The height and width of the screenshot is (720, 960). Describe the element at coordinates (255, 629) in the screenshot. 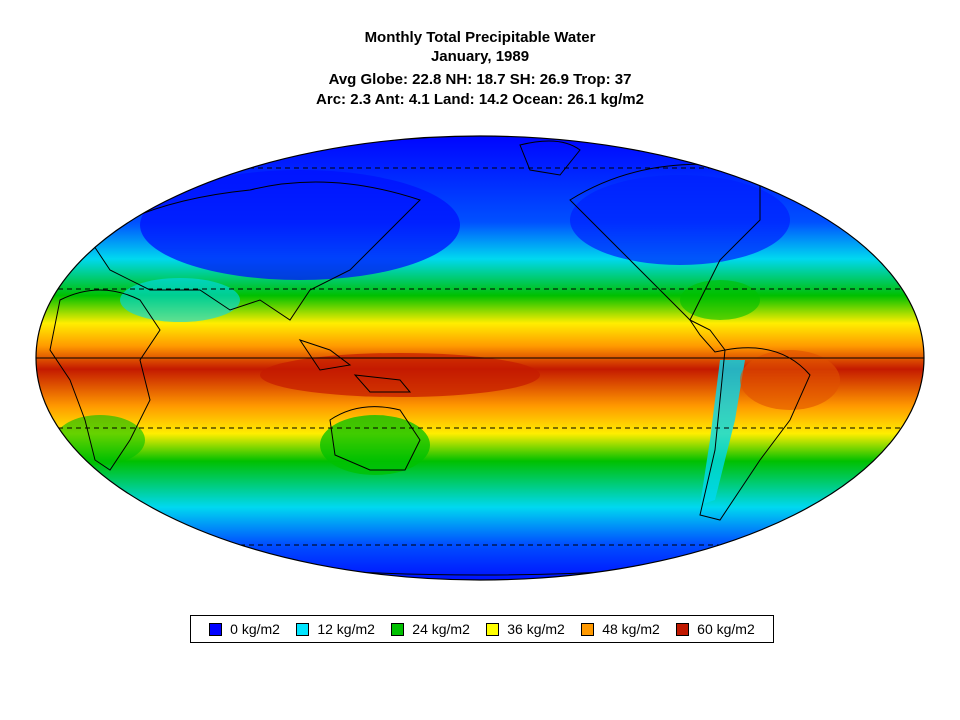

I see `legend-label-0: 0 kg/m2` at that location.